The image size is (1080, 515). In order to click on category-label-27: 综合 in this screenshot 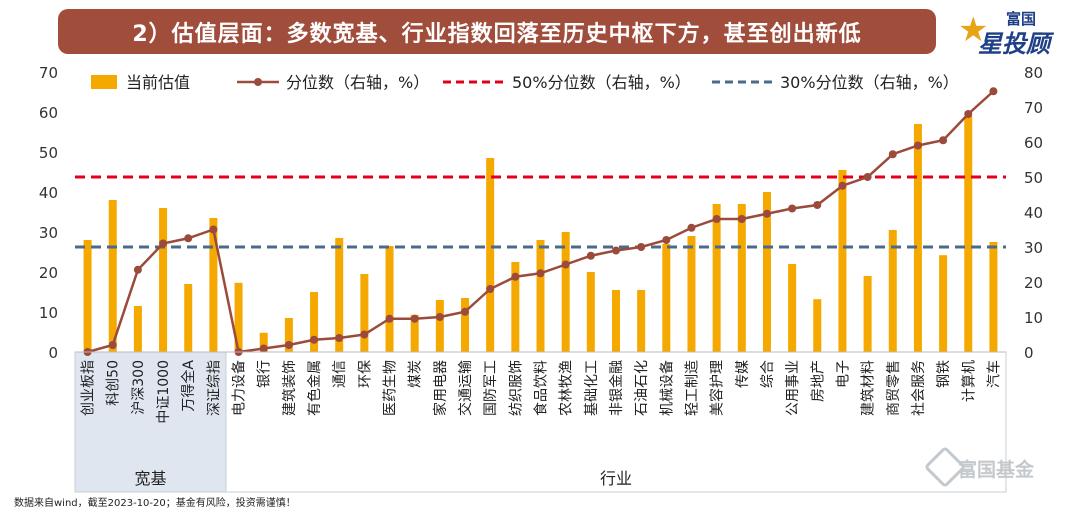, I will do `click(768, 374)`.